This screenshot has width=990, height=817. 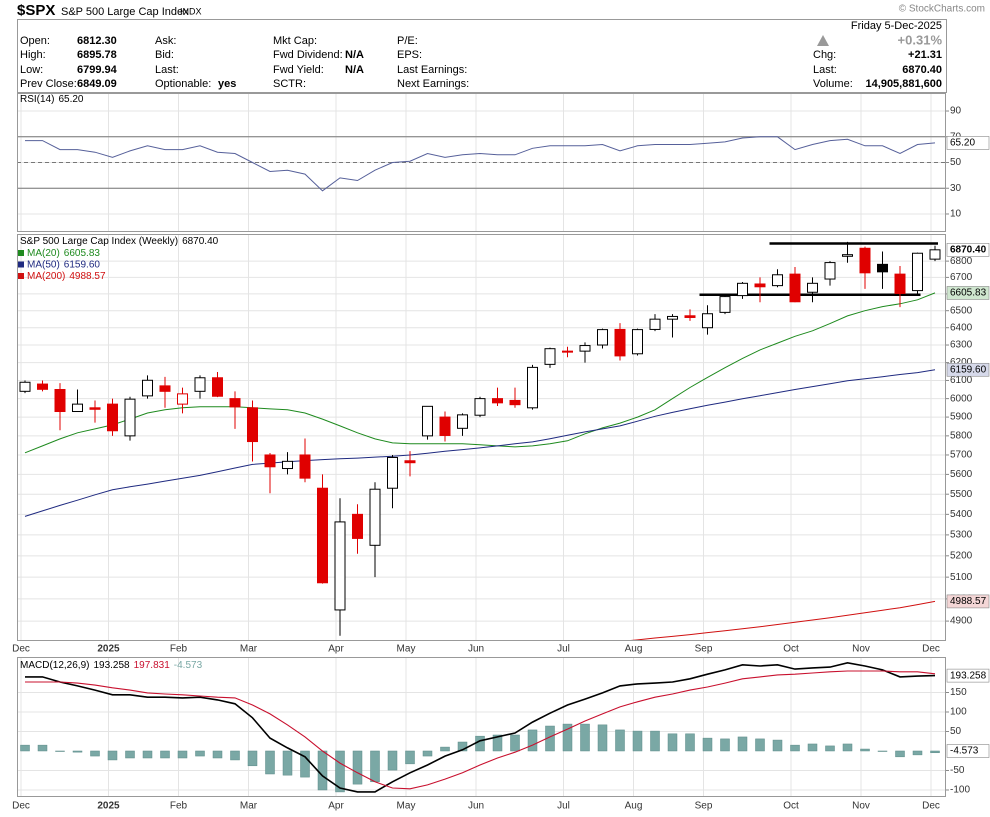 What do you see at coordinates (63, 264) in the screenshot?
I see `ma-legend: MA(50) 6159.60` at bounding box center [63, 264].